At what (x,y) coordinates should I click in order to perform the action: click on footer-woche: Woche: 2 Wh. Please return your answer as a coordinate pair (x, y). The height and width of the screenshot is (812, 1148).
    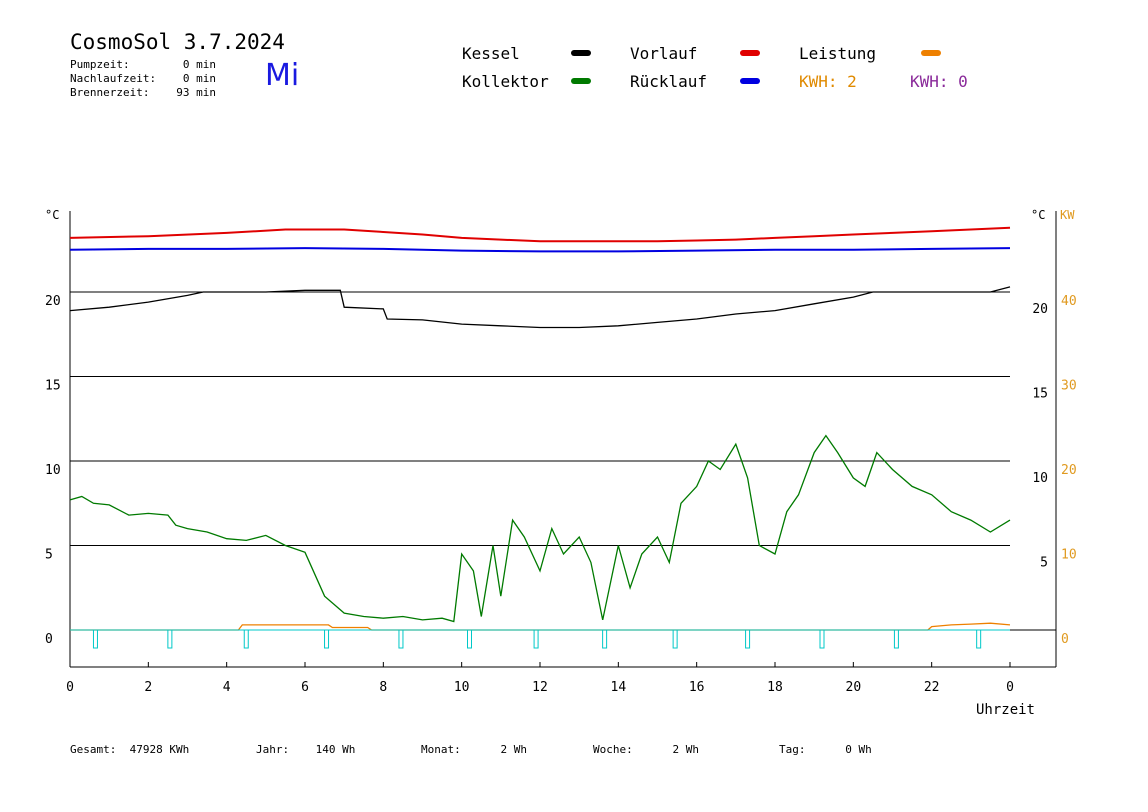
    Looking at the image, I should click on (646, 749).